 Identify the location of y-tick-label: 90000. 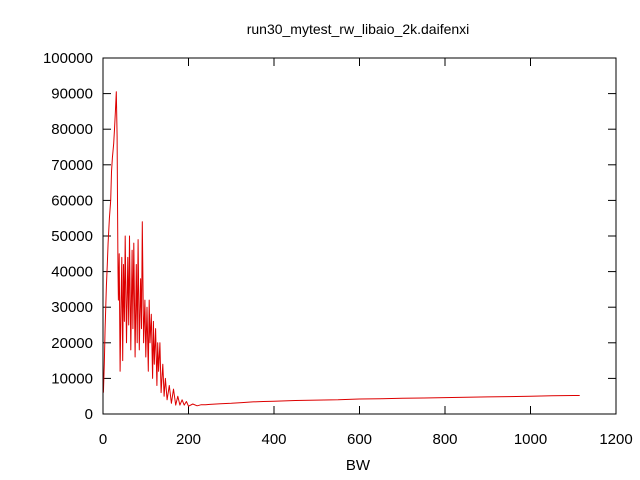
(72, 94).